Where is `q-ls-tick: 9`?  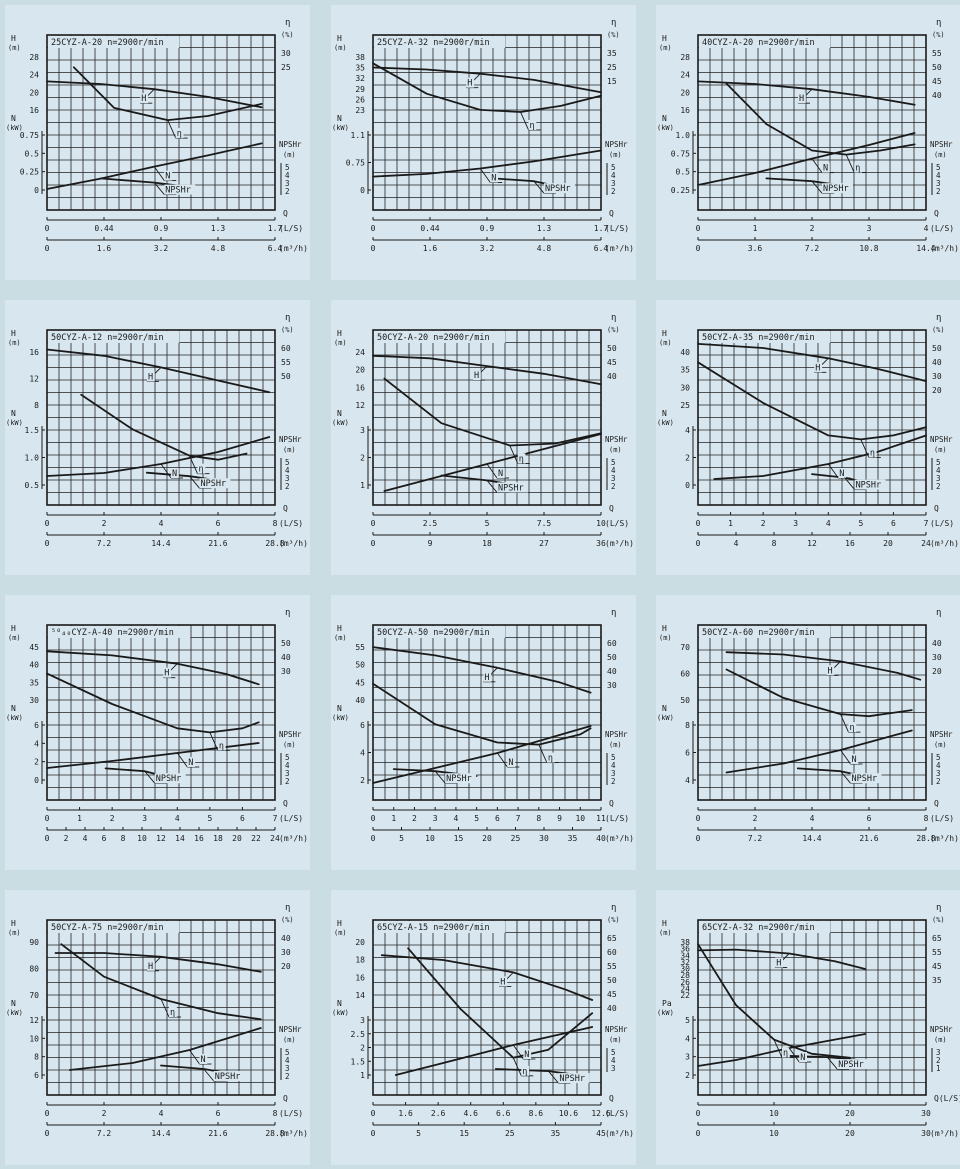 q-ls-tick: 9 is located at coordinates (559, 818).